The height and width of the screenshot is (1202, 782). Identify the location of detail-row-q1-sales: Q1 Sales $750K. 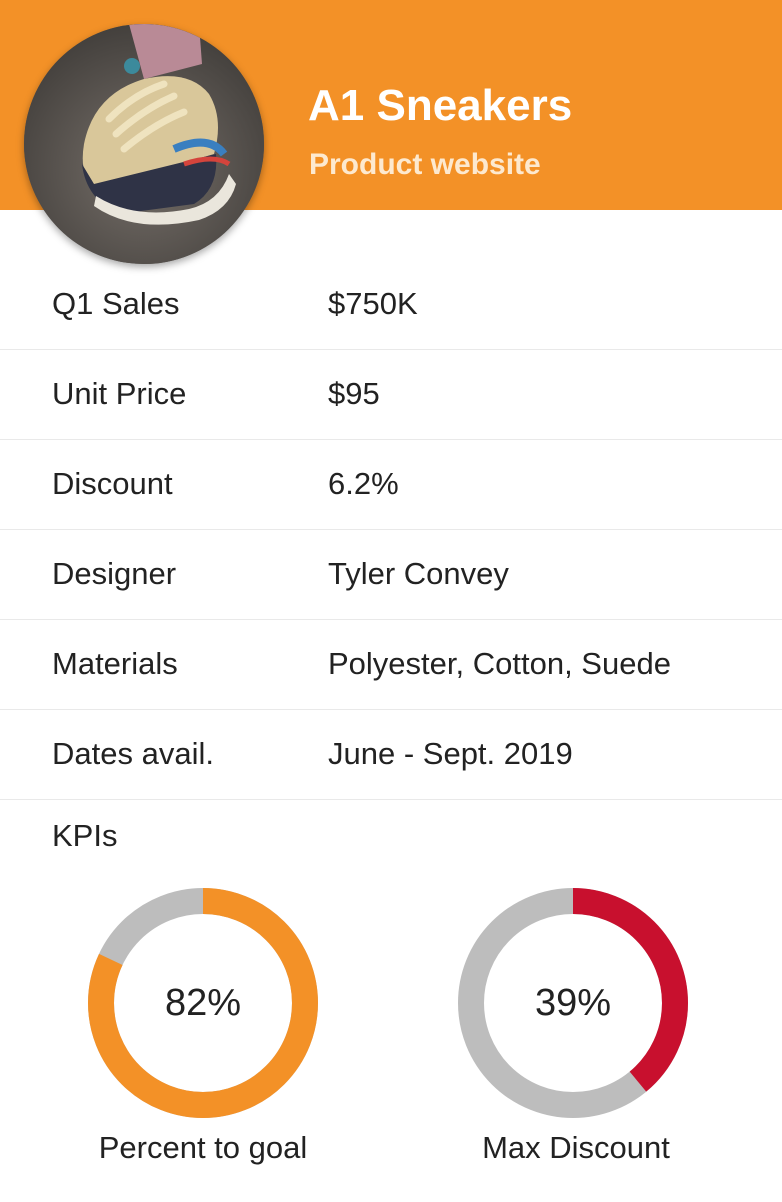
(391, 305).